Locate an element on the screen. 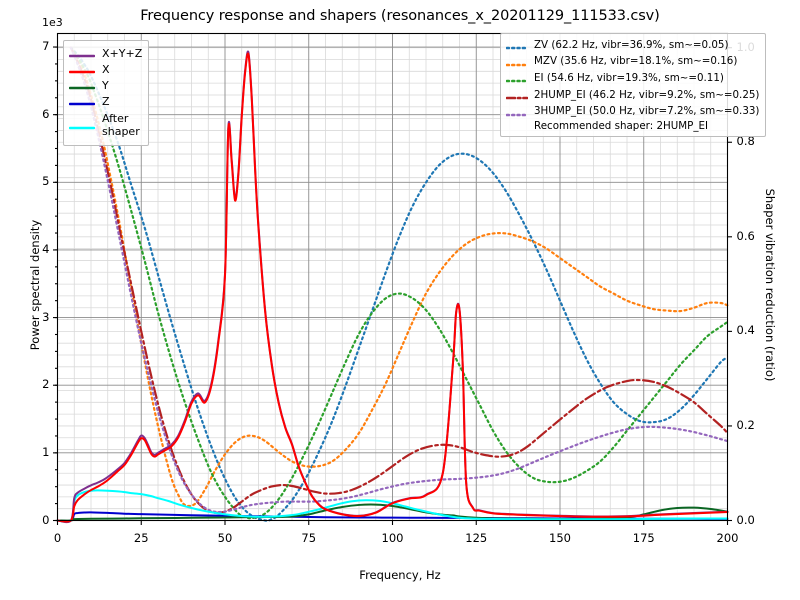 The height and width of the screenshot is (600, 800). y-tick-label-left: 3 is located at coordinates (46, 316).